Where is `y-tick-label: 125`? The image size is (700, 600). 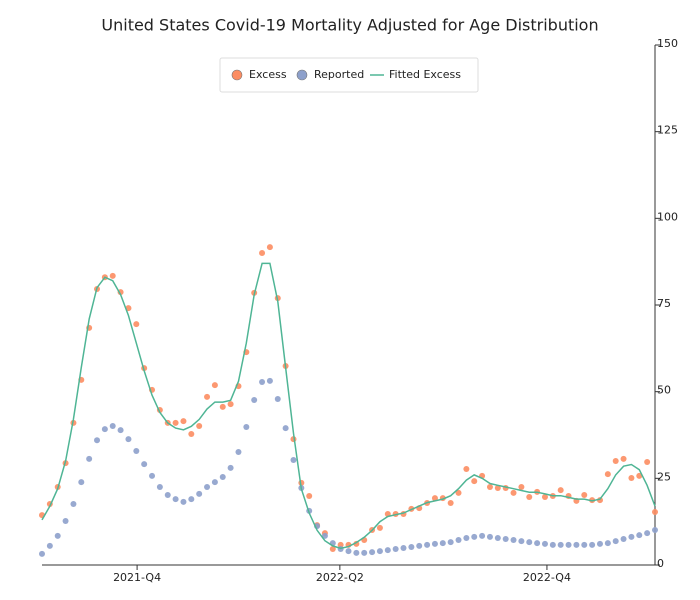
y-tick-label: 125 is located at coordinates (667, 130).